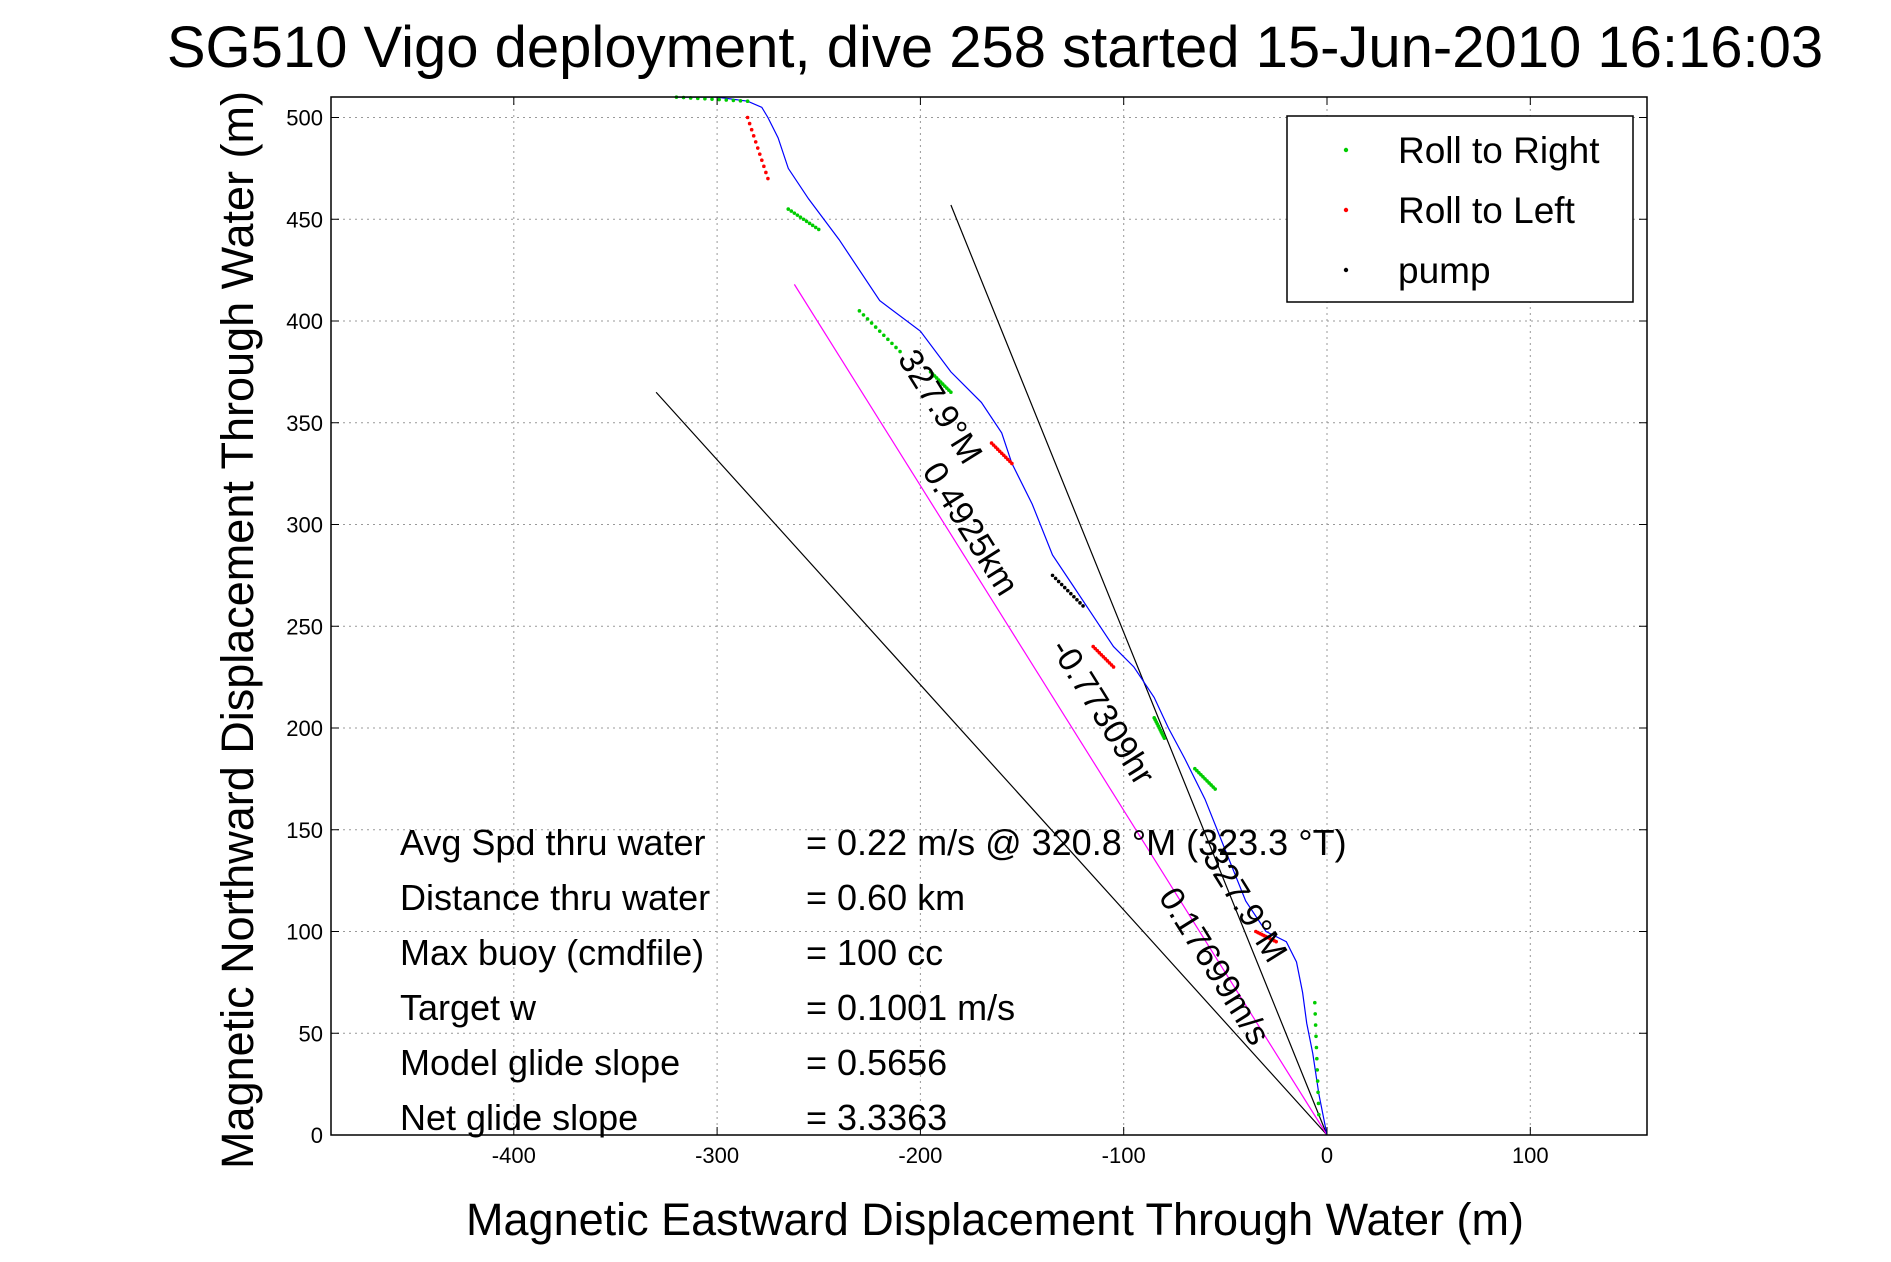 The image size is (1891, 1262). Describe the element at coordinates (1076, 842) in the screenshot. I see `annotation-value: = 0.22 m/s @ 320.8 °M (323.3 °T)` at that location.